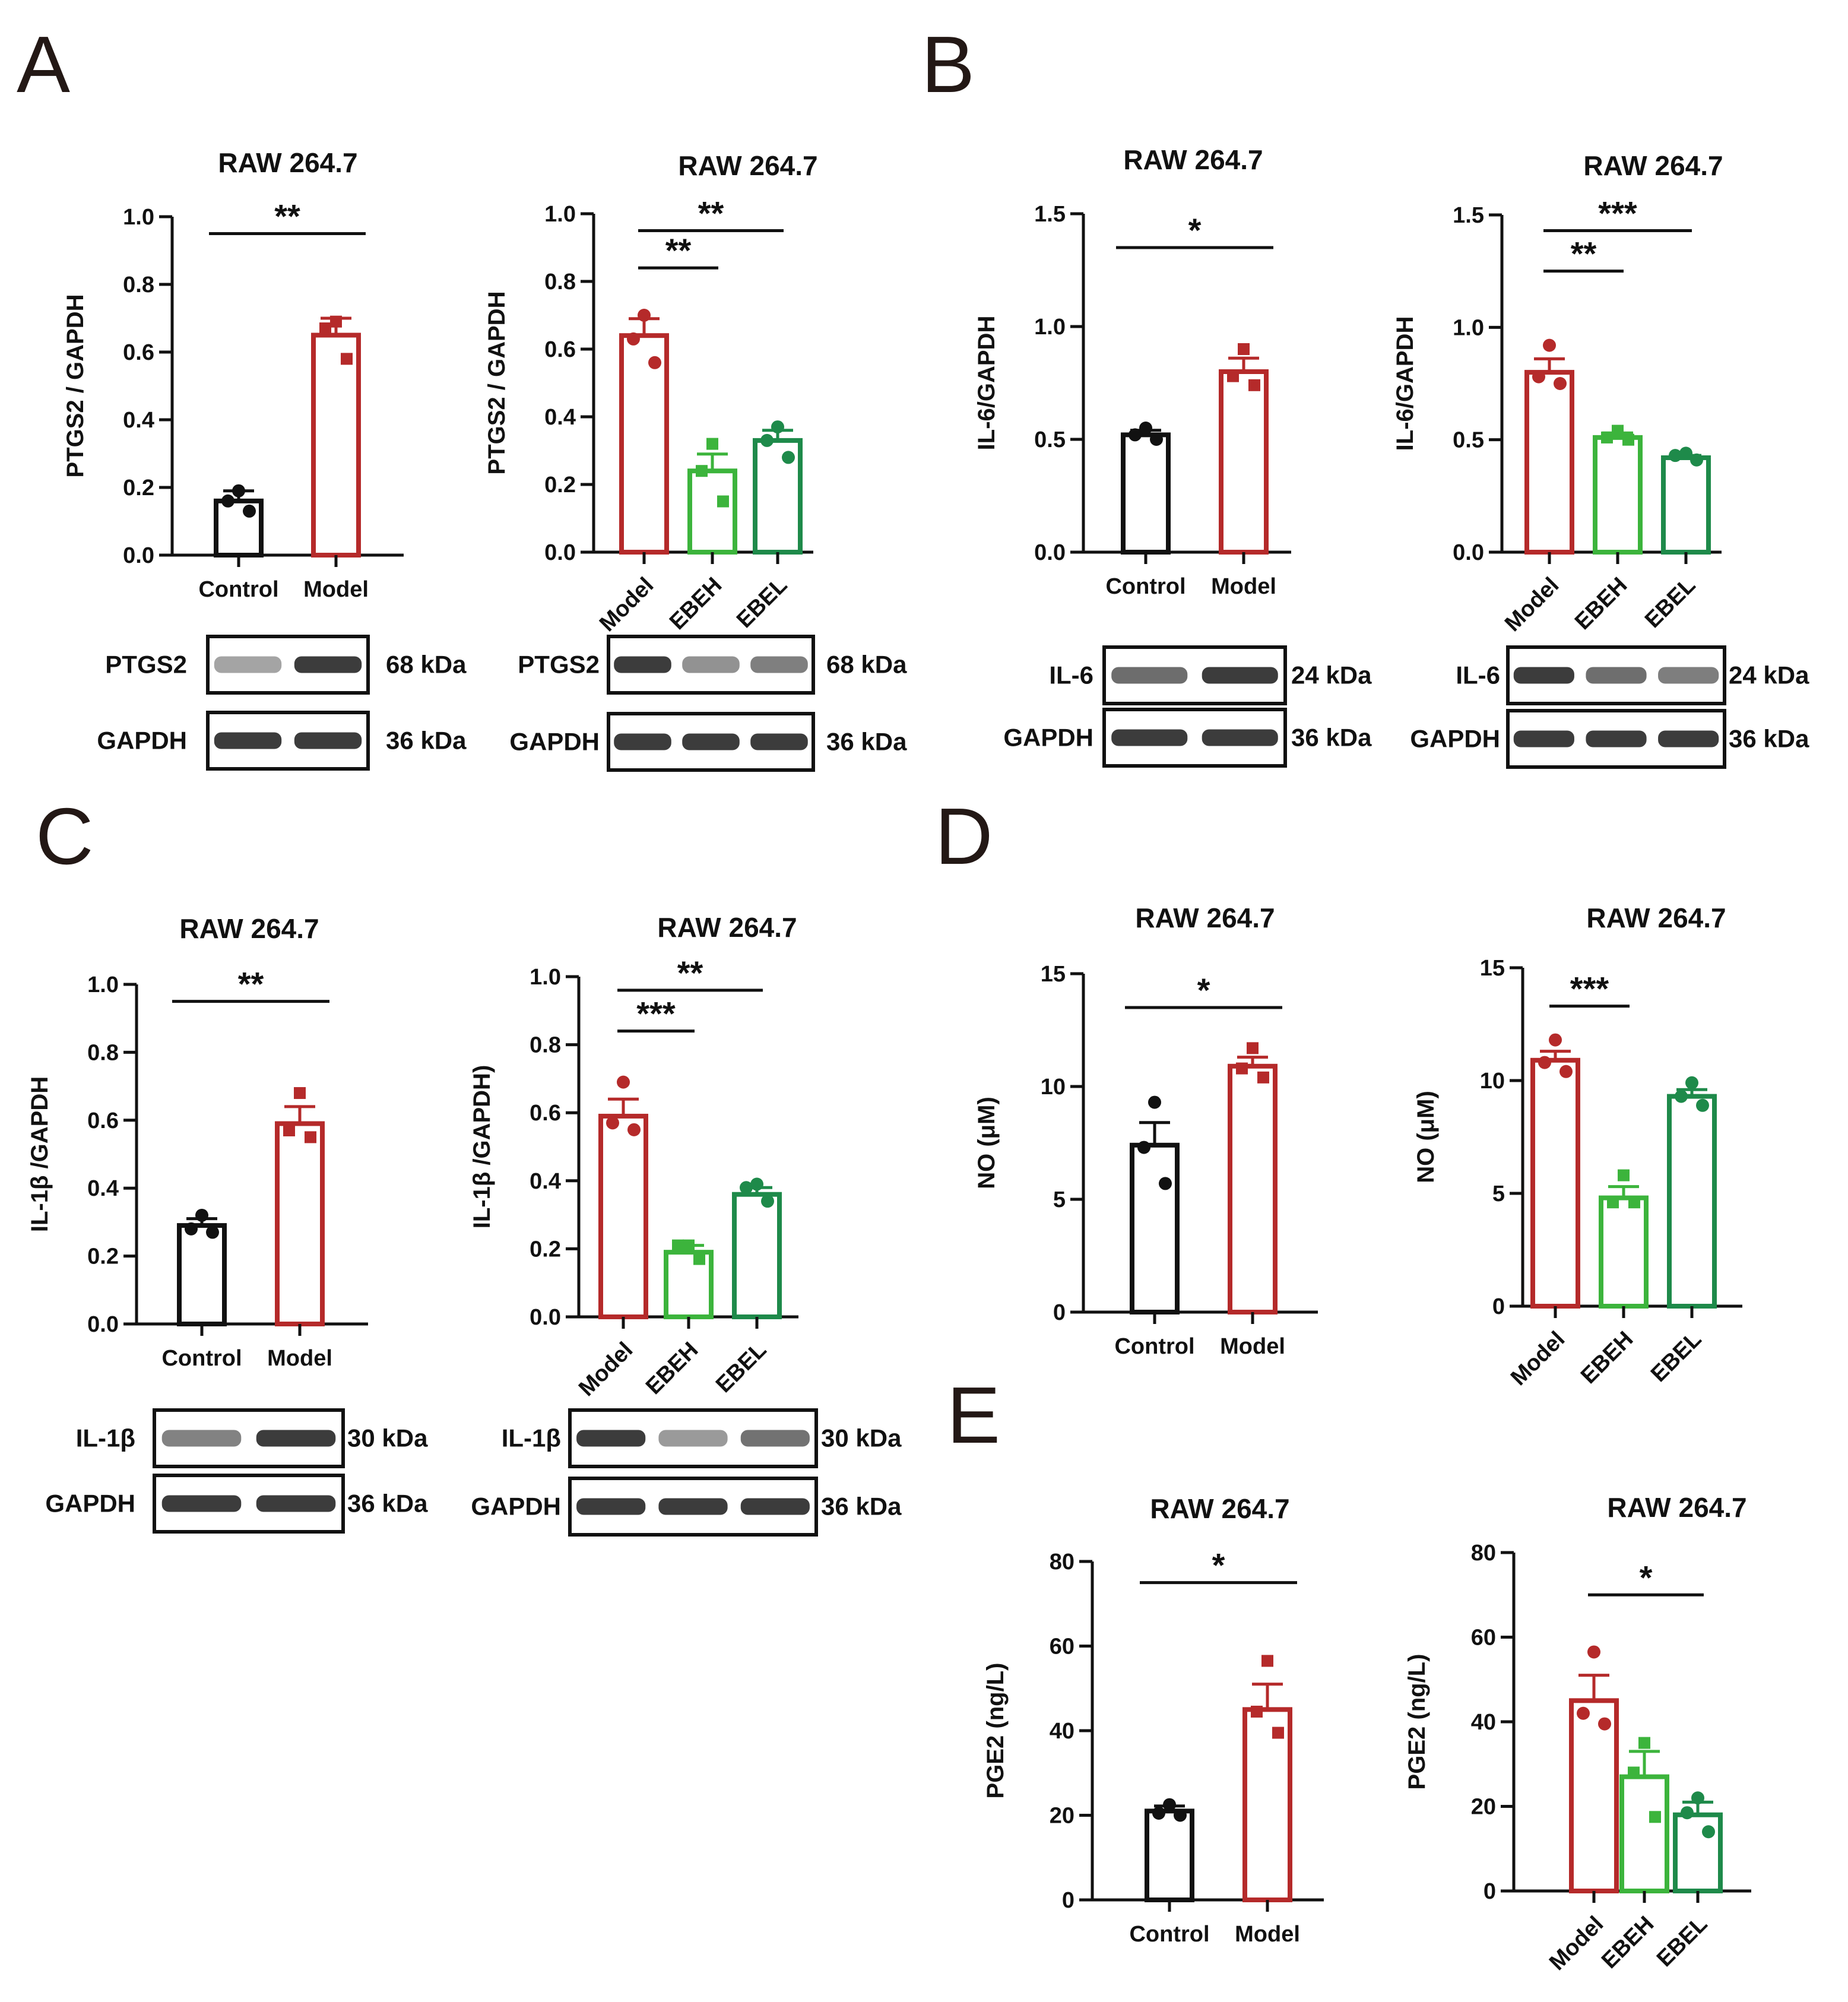 This screenshot has height=2002, width=1848. Describe the element at coordinates (1146, 1130) in the screenshot. I see `chart-d1: RAW 264.7 0 5 10 15 NO (μM) Control Model *` at that location.